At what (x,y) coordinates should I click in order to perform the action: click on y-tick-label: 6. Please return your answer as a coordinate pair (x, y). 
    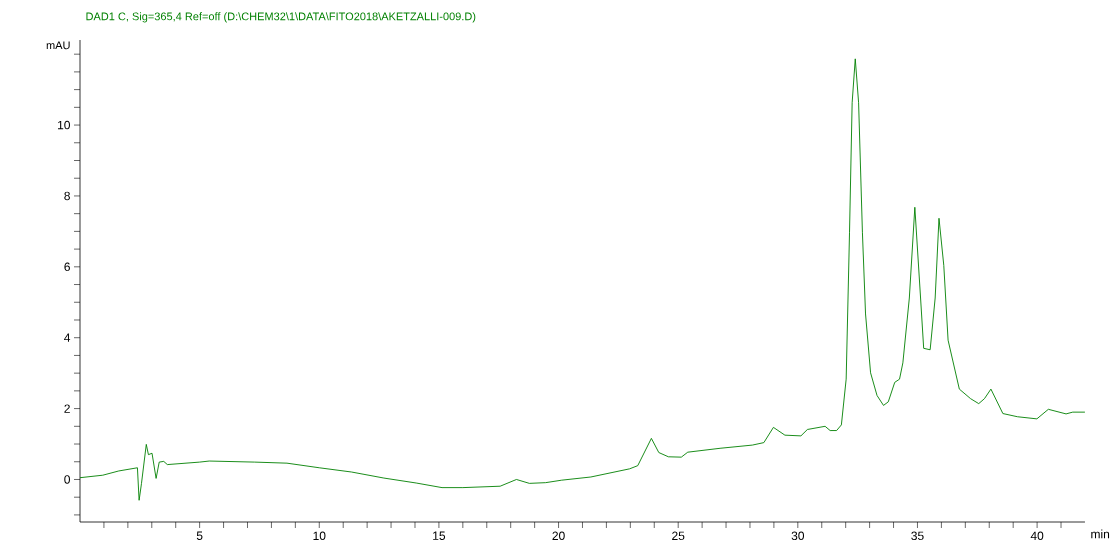
    Looking at the image, I should click on (67, 267).